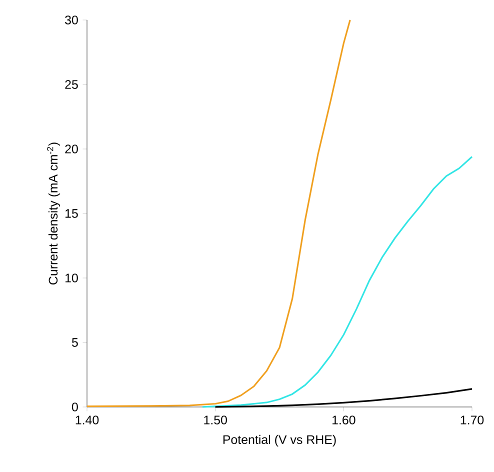  I want to click on y-tick-label: 10, so click(72, 278).